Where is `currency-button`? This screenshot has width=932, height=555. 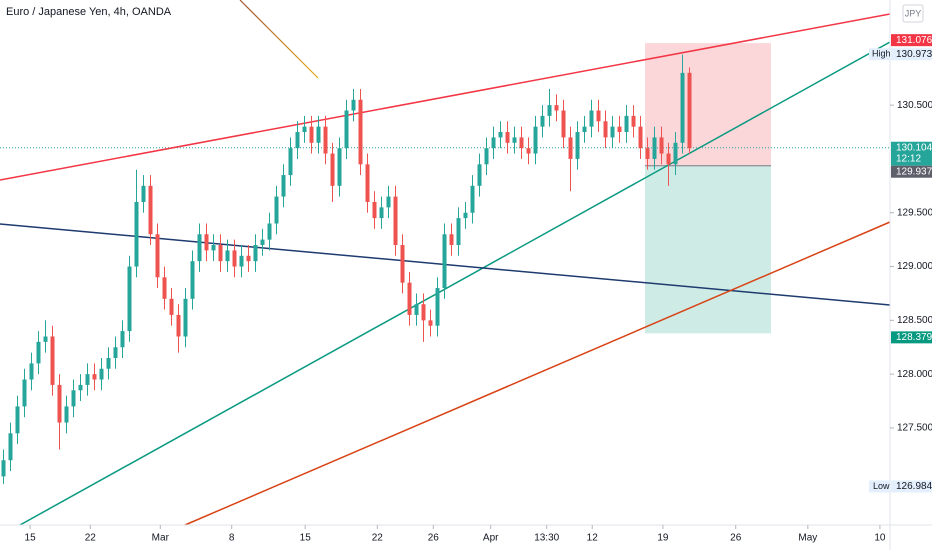
currency-button is located at coordinates (913, 13).